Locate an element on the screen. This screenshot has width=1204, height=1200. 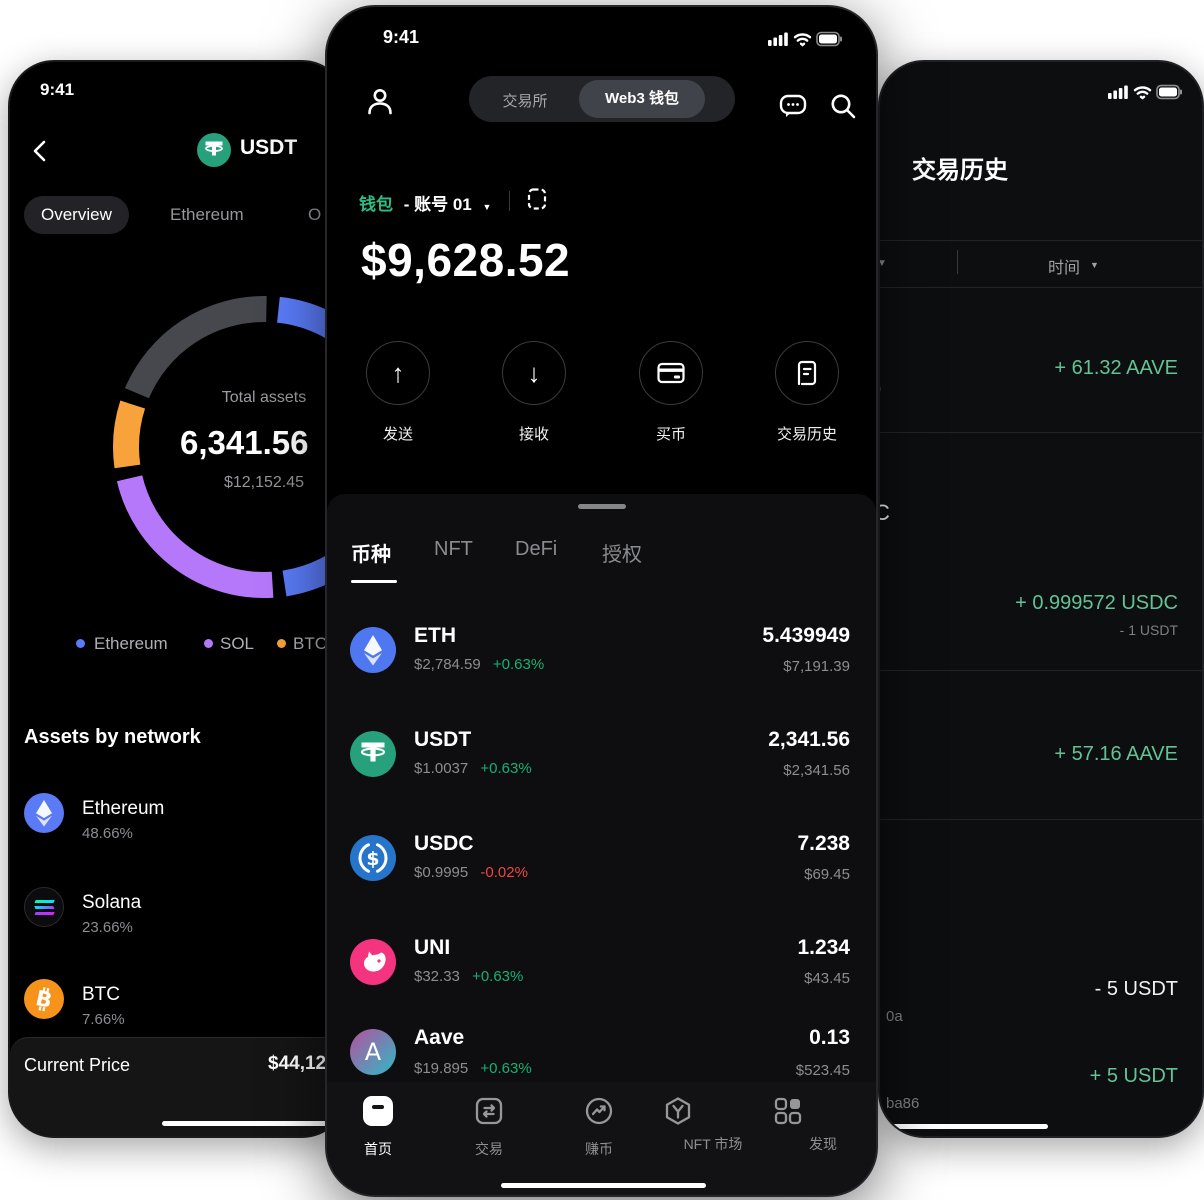
tab-ethereum: Ethereum is located at coordinates (207, 214).